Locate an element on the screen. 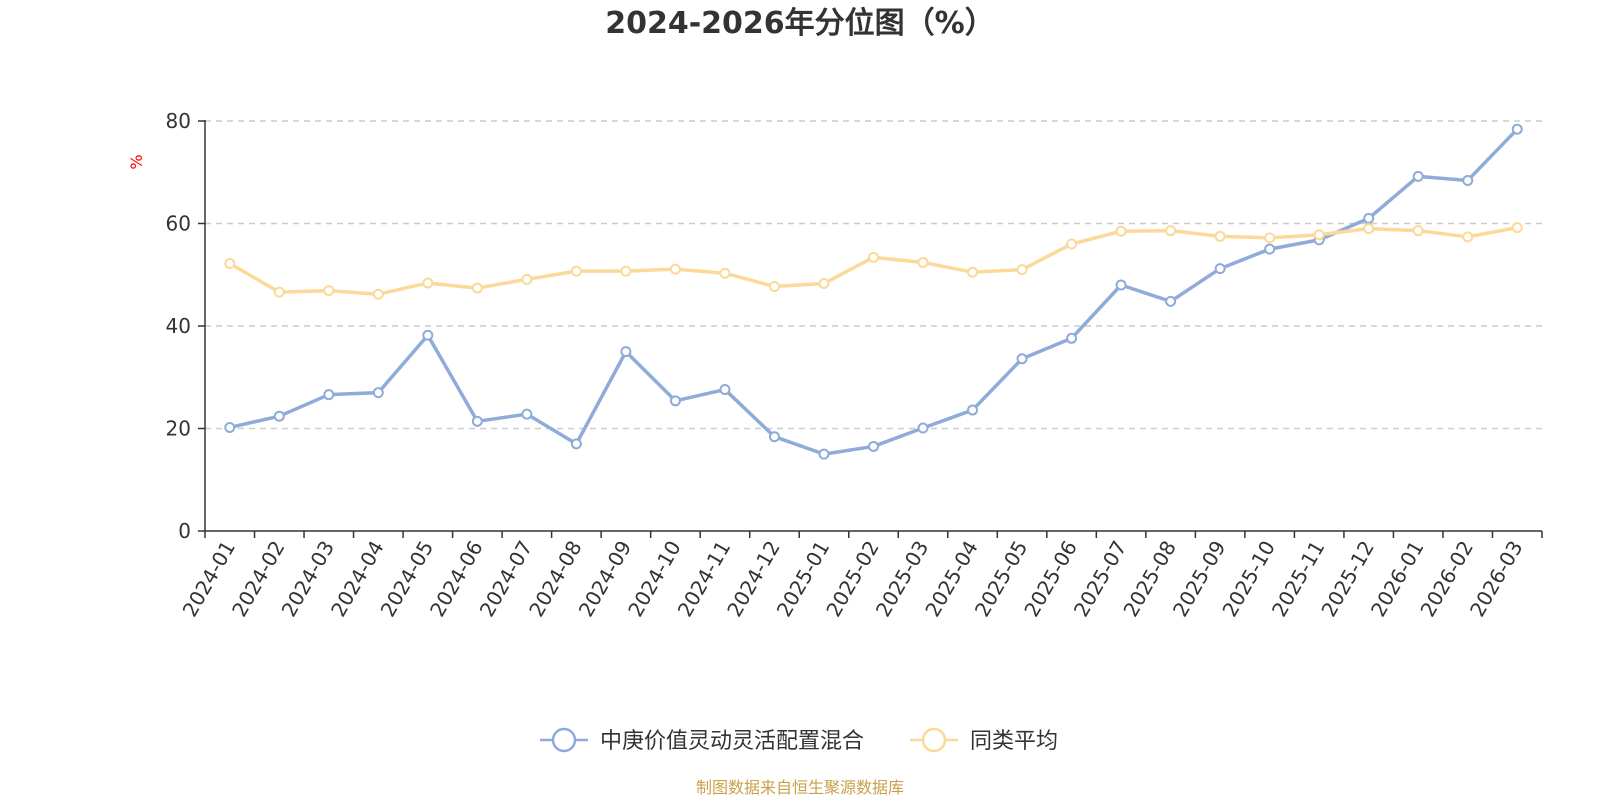 The image size is (1600, 800). legend: 中庚价值灵动灵活配置混合 同类平均 is located at coordinates (799, 740).